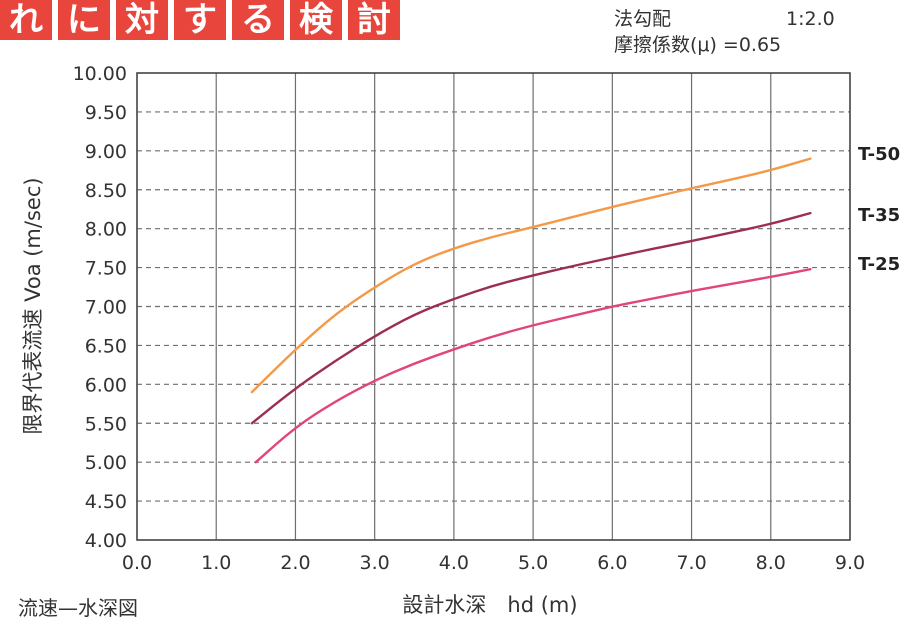 The image size is (912, 621). I want to click on x-tick-label: 0.0, so click(137, 563).